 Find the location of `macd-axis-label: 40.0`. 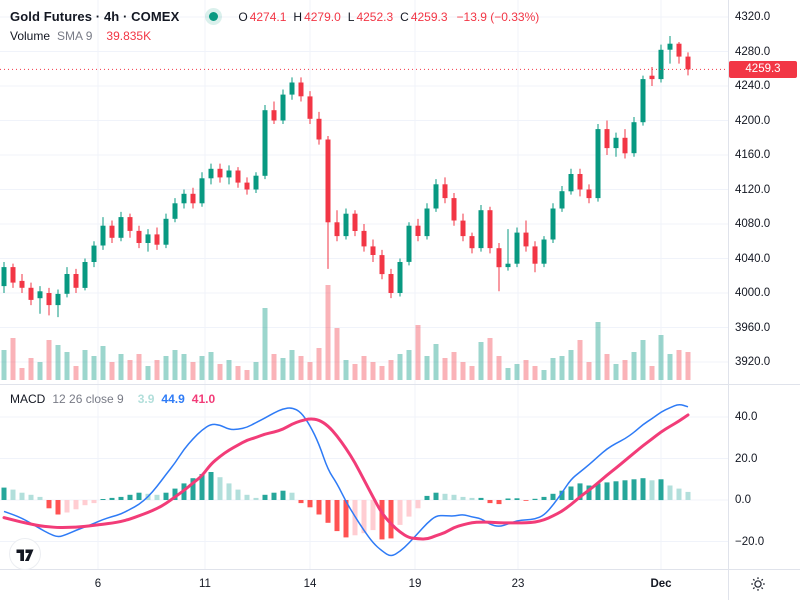

macd-axis-label: 40.0 is located at coordinates (746, 417).